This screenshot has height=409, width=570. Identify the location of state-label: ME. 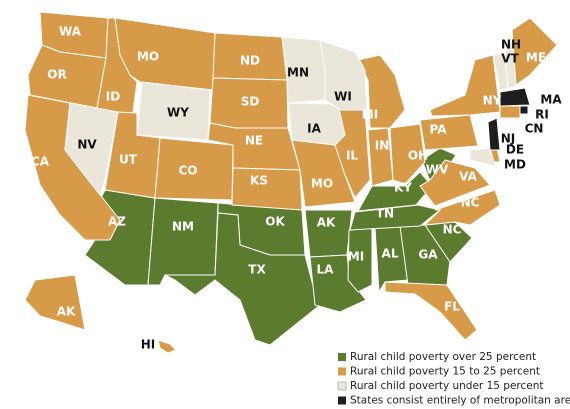
(536, 58).